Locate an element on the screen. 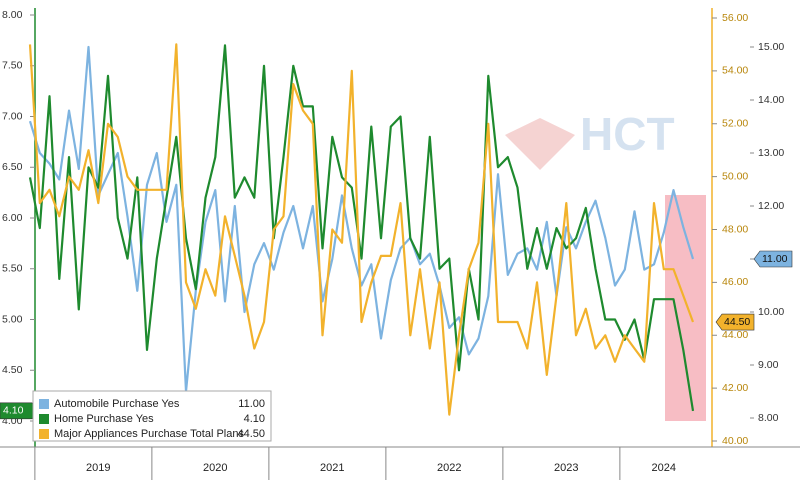  tick-label: 52.00 is located at coordinates (735, 124).